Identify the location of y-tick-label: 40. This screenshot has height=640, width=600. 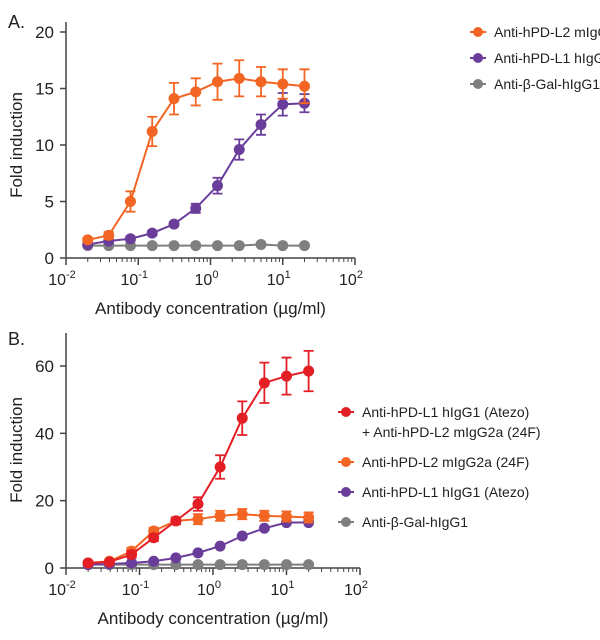
(44, 433).